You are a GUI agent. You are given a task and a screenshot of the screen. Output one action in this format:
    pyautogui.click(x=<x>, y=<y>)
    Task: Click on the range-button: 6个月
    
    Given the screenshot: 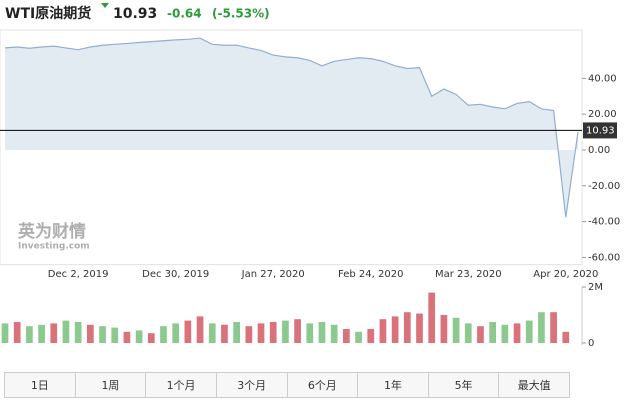 What is the action you would take?
    pyautogui.click(x=323, y=385)
    